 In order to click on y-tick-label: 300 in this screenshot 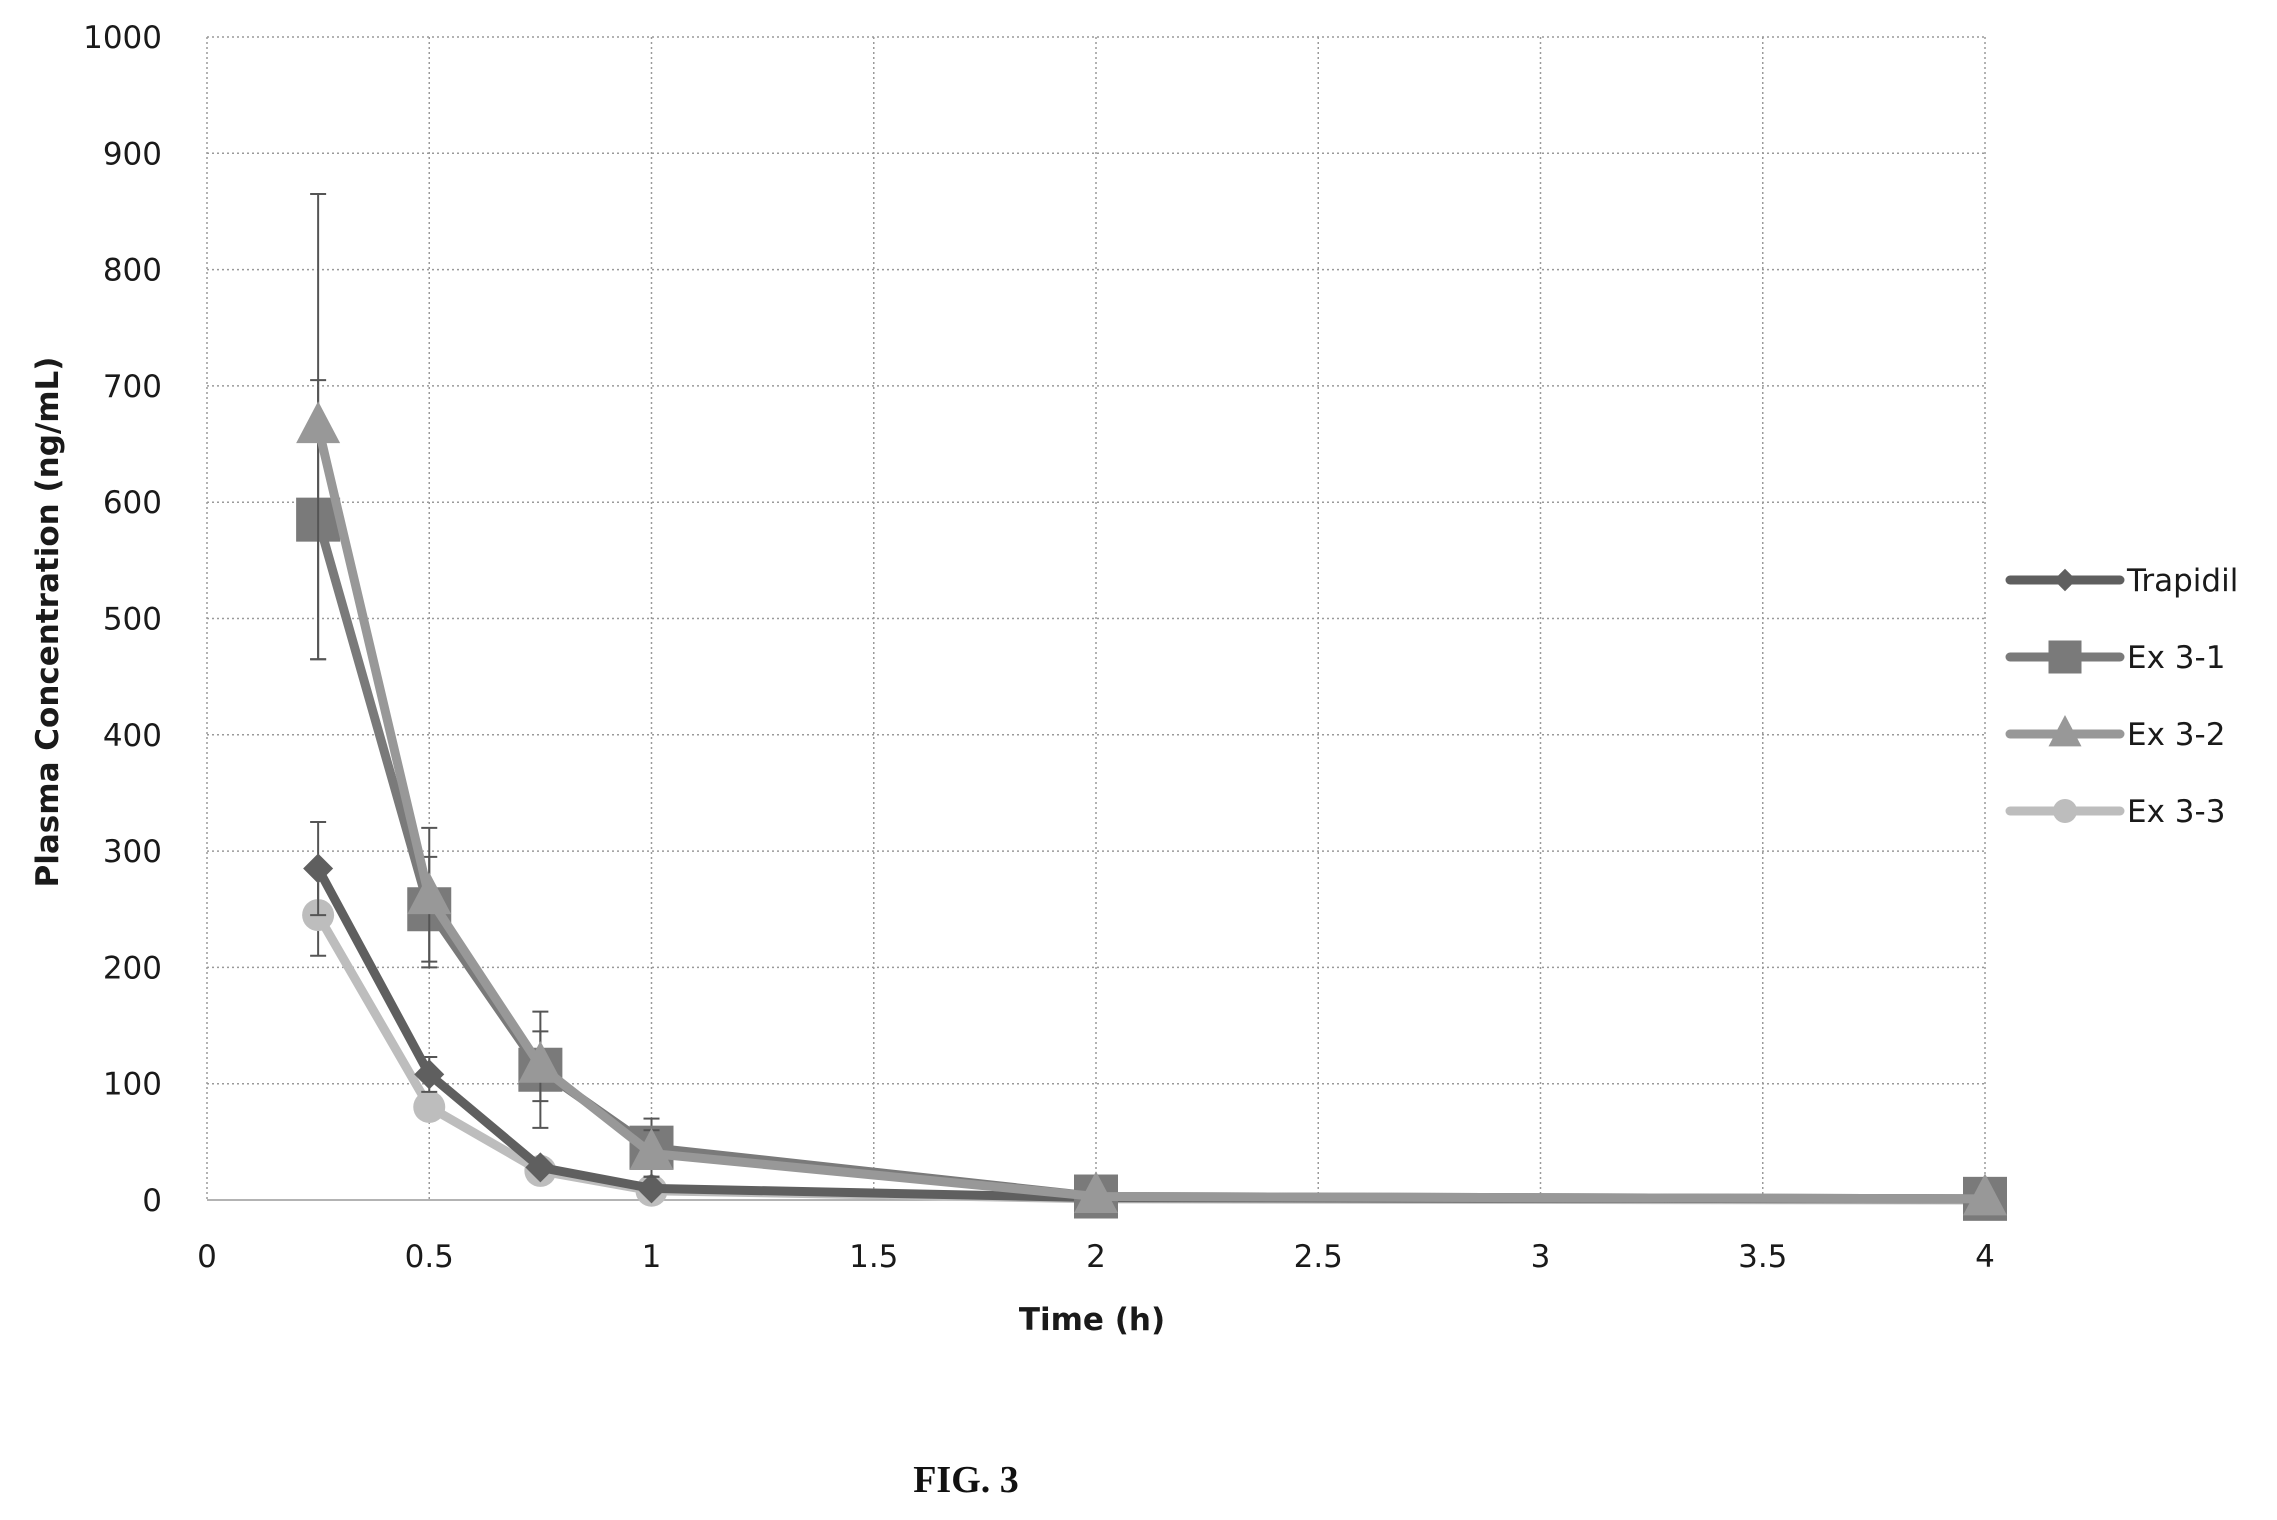, I will do `click(132, 852)`.